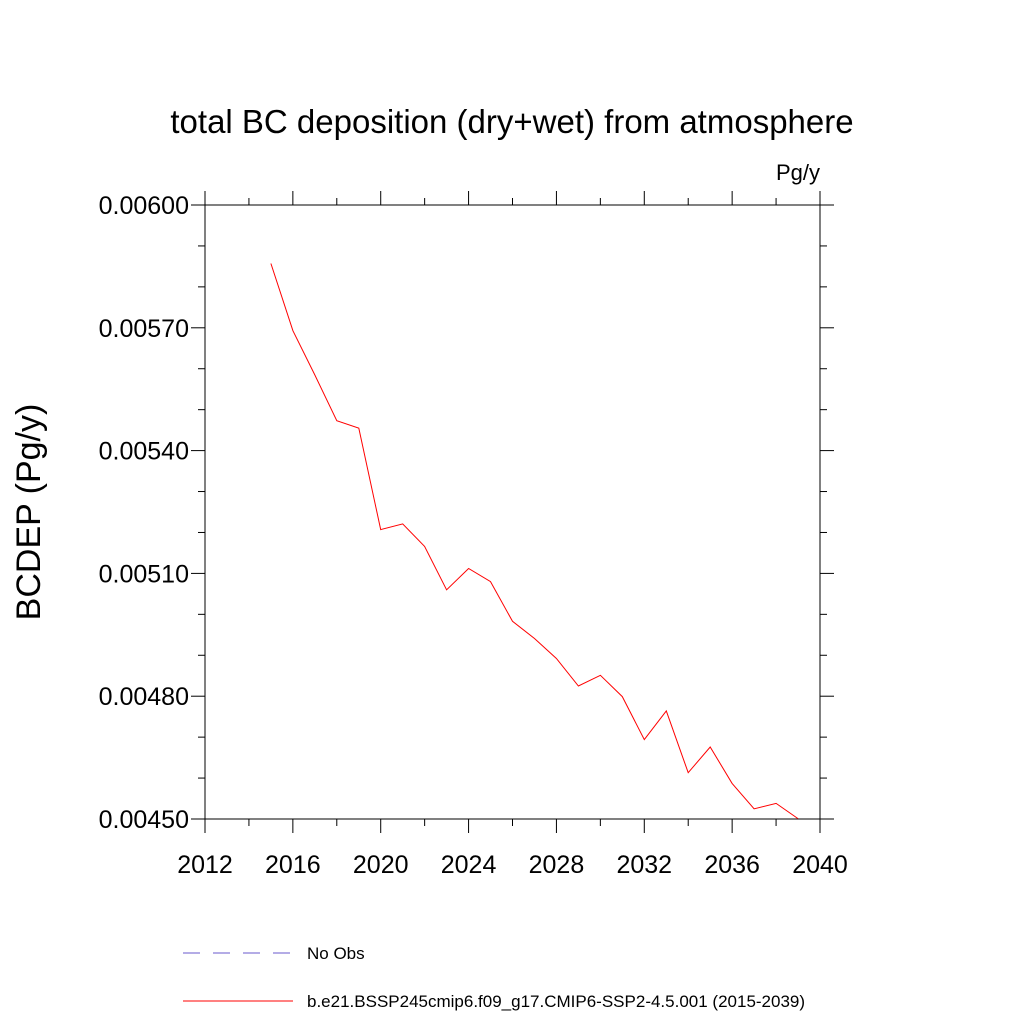 This screenshot has height=1024, width=1024. I want to click on y-tick-label: 0.00480, so click(144, 697).